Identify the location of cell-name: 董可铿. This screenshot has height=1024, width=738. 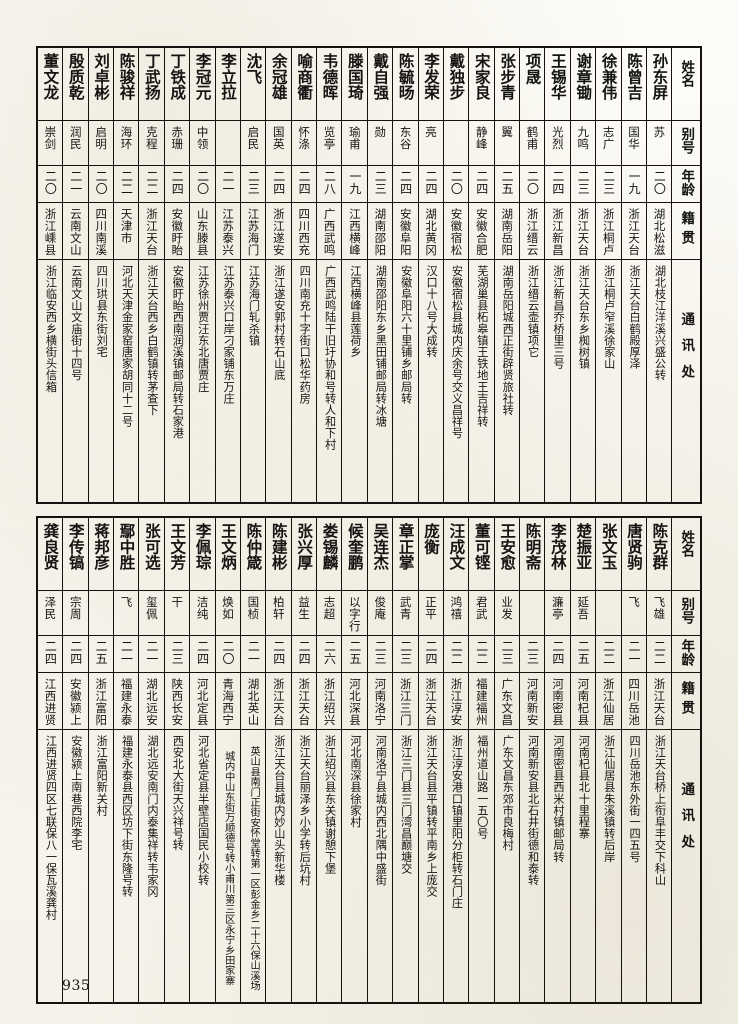
(481, 553).